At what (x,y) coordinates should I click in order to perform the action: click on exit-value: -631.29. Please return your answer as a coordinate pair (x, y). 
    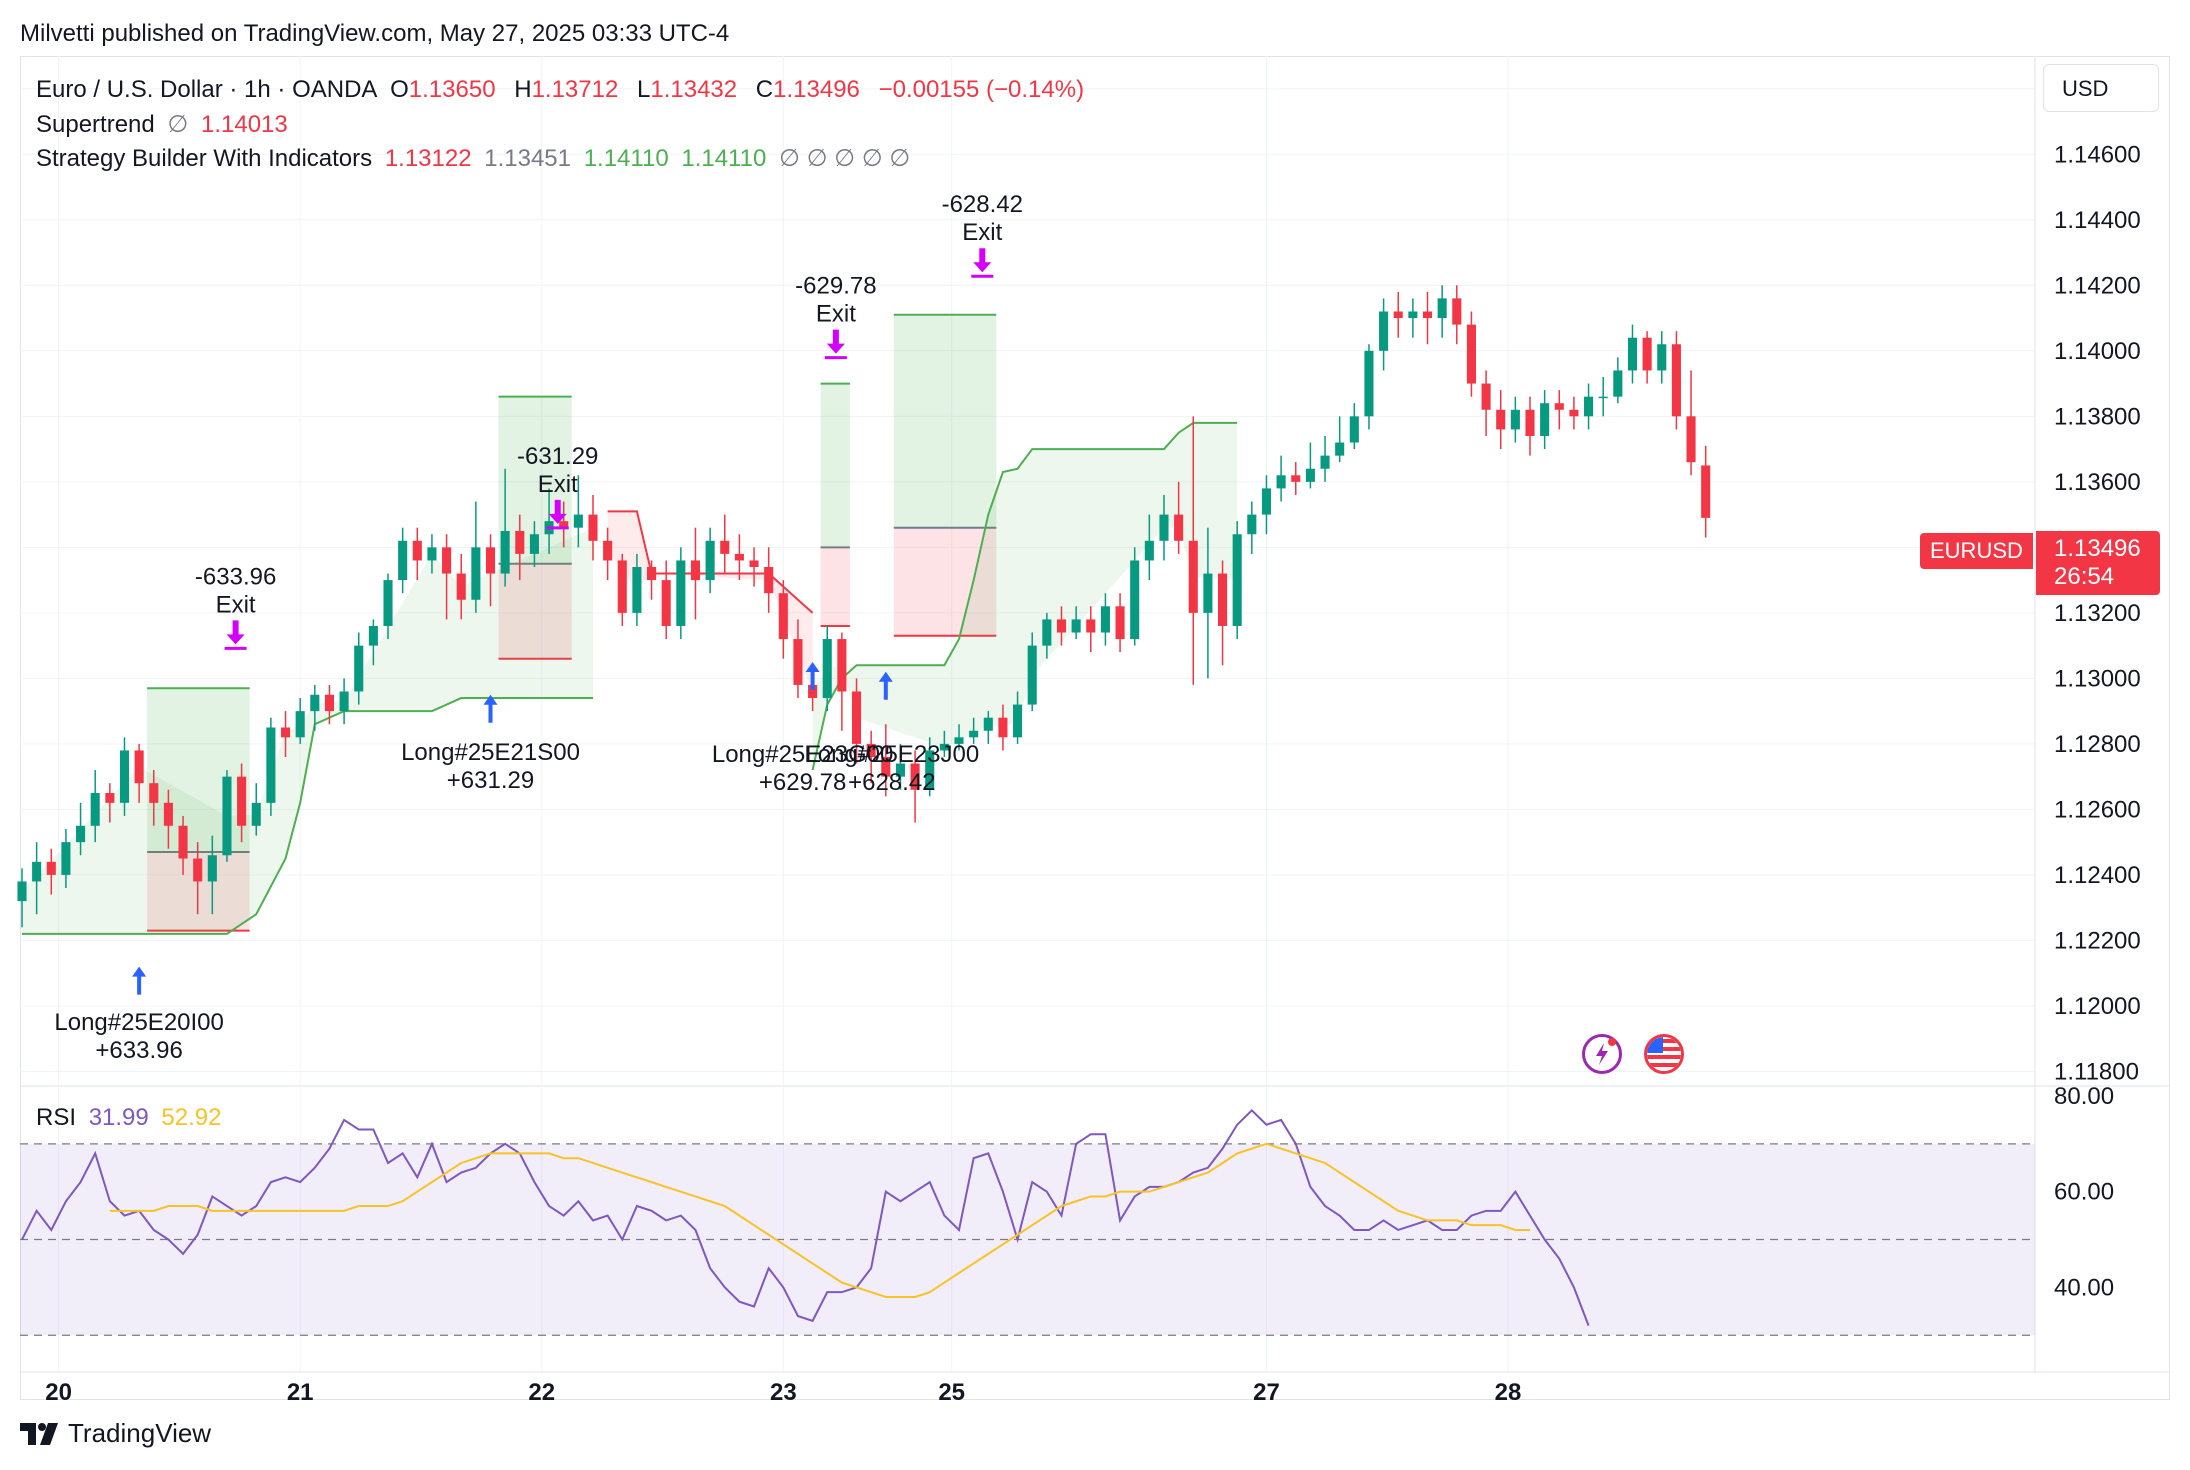
    Looking at the image, I should click on (557, 456).